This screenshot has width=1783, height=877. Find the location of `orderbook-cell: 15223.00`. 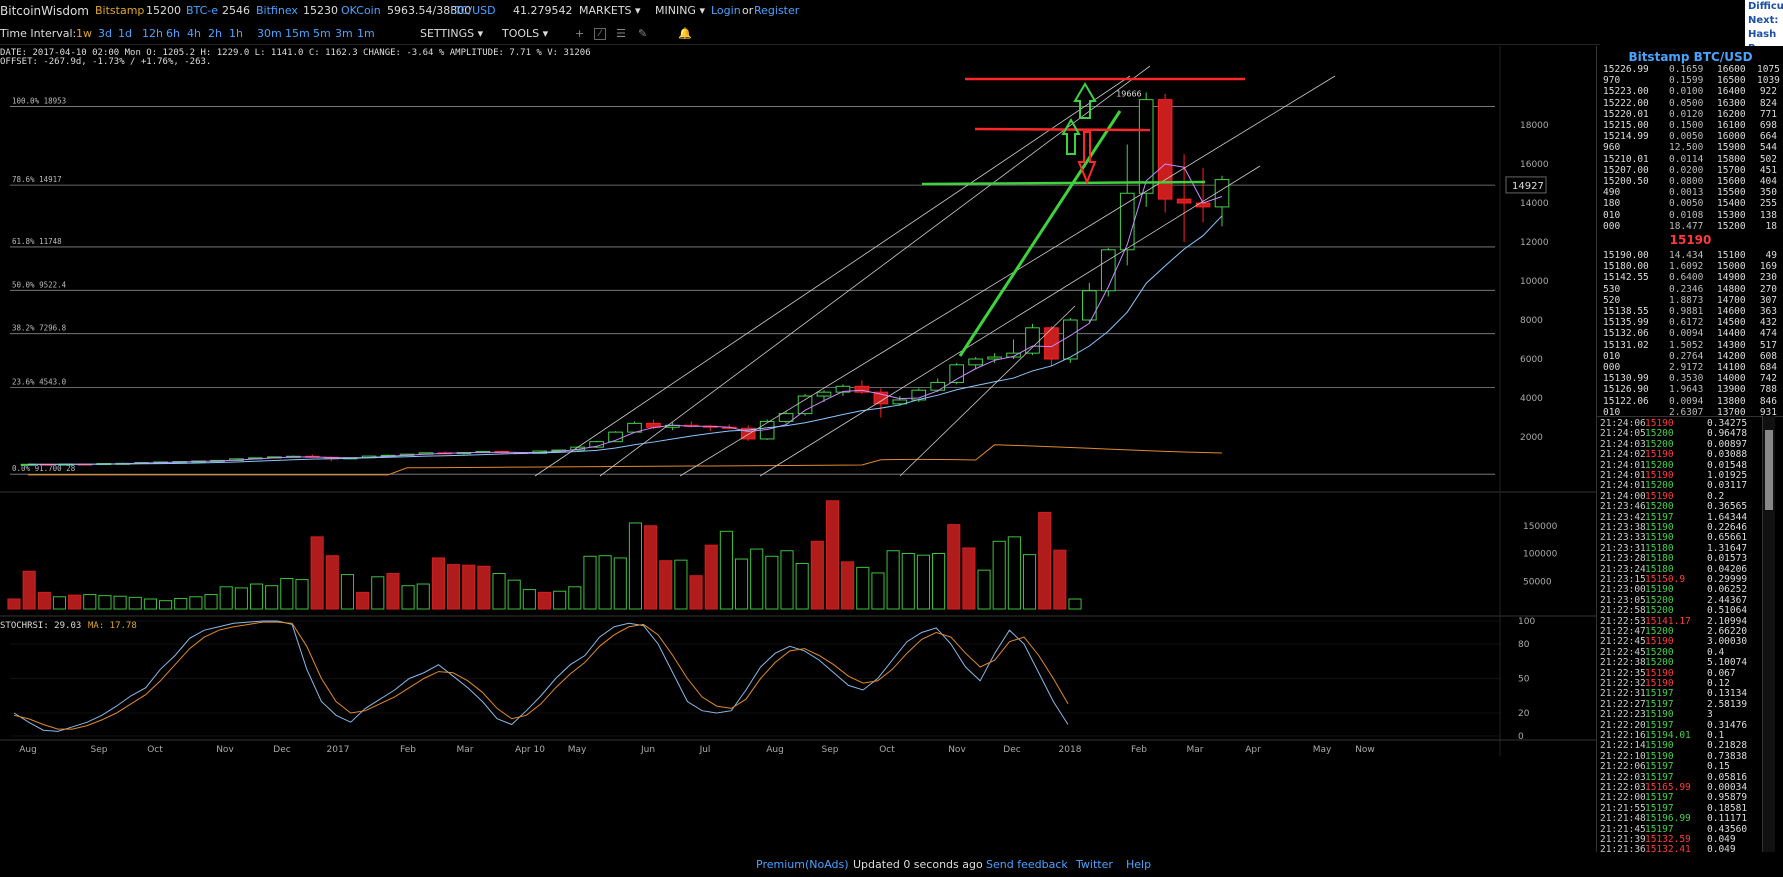

orderbook-cell: 15223.00 is located at coordinates (1626, 92).